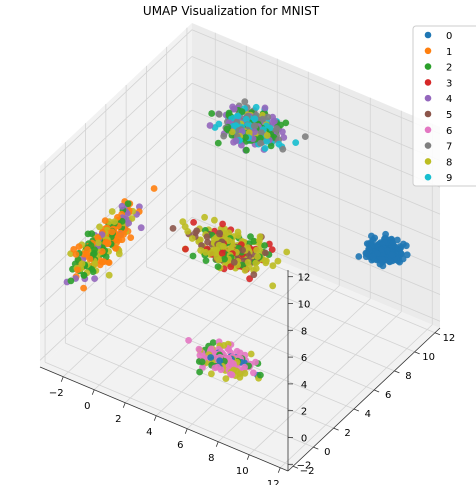 Image resolution: width=476 pixels, height=485 pixels. What do you see at coordinates (408, 376) in the screenshot?
I see `y-tick-label: 8` at bounding box center [408, 376].